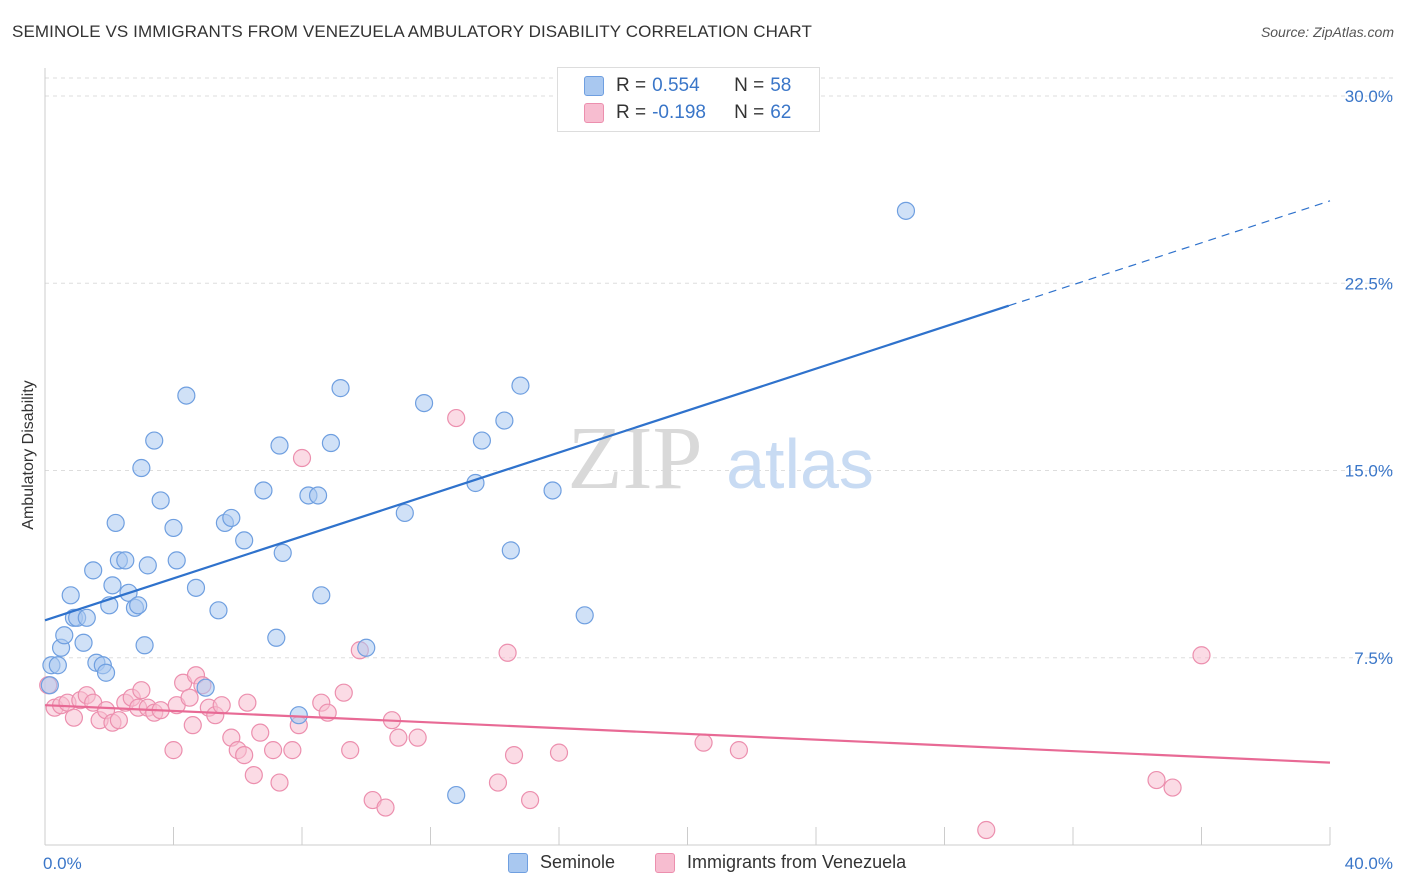 Image resolution: width=1406 pixels, height=892 pixels. Describe the element at coordinates (1369, 96) in the screenshot. I see `y-tick-label: 30.0%` at that location.